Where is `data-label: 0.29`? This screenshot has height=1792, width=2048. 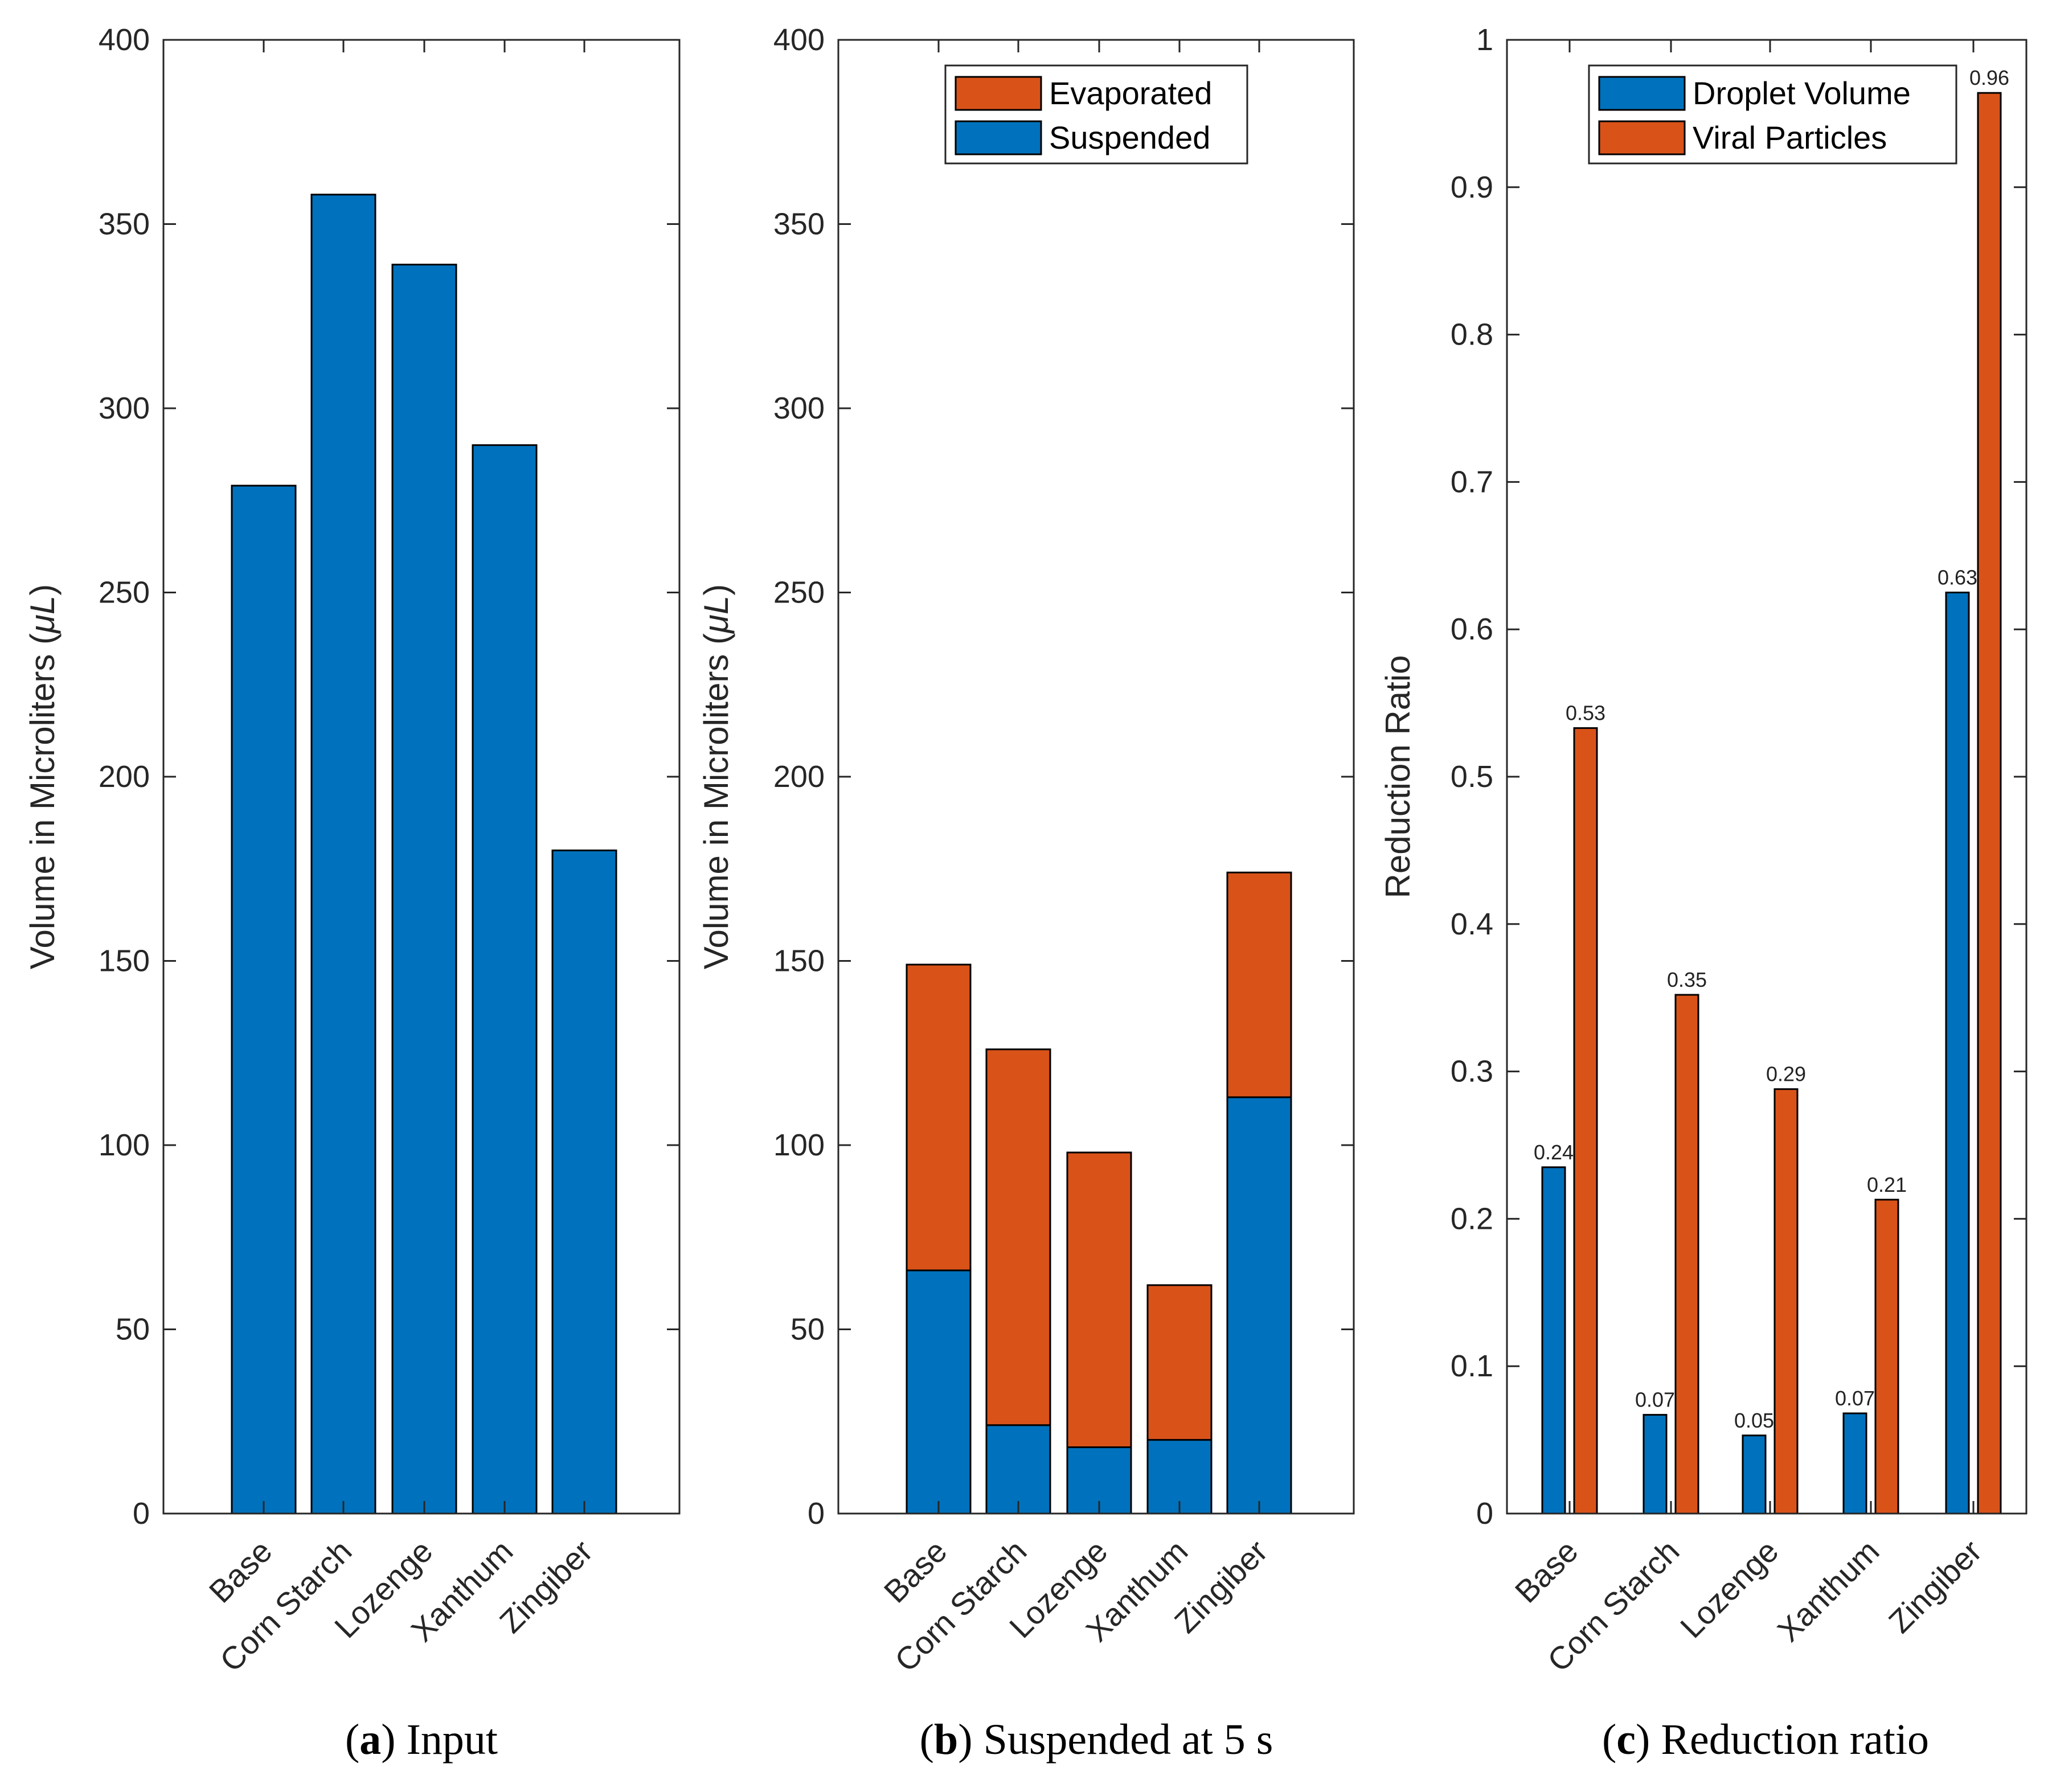 data-label: 0.29 is located at coordinates (1786, 1074).